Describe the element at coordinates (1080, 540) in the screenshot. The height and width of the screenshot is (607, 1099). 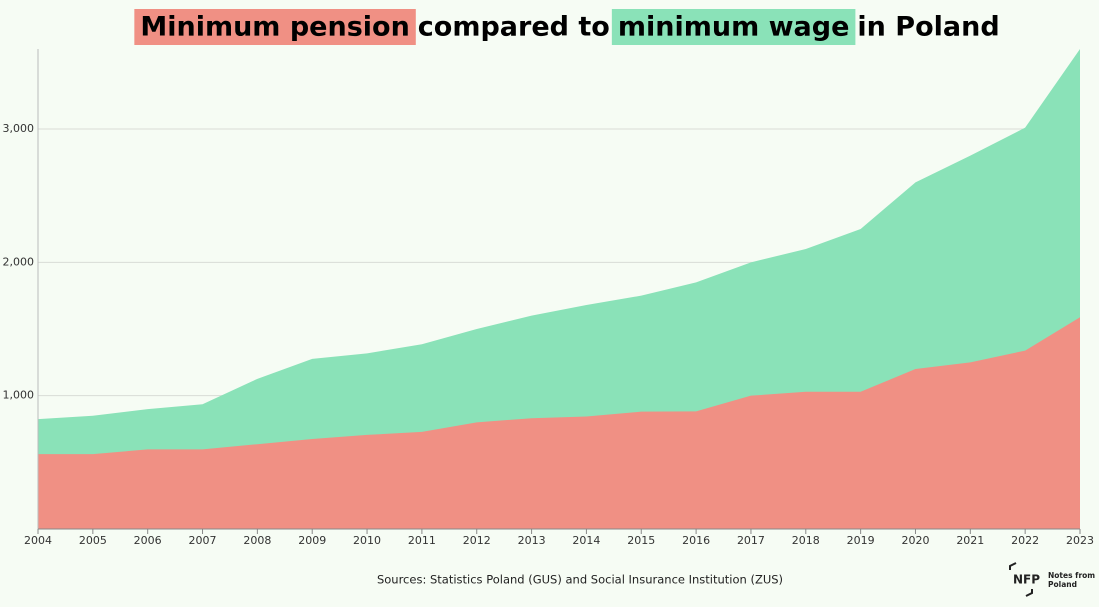
I see `x-tick-label: 2023` at that location.